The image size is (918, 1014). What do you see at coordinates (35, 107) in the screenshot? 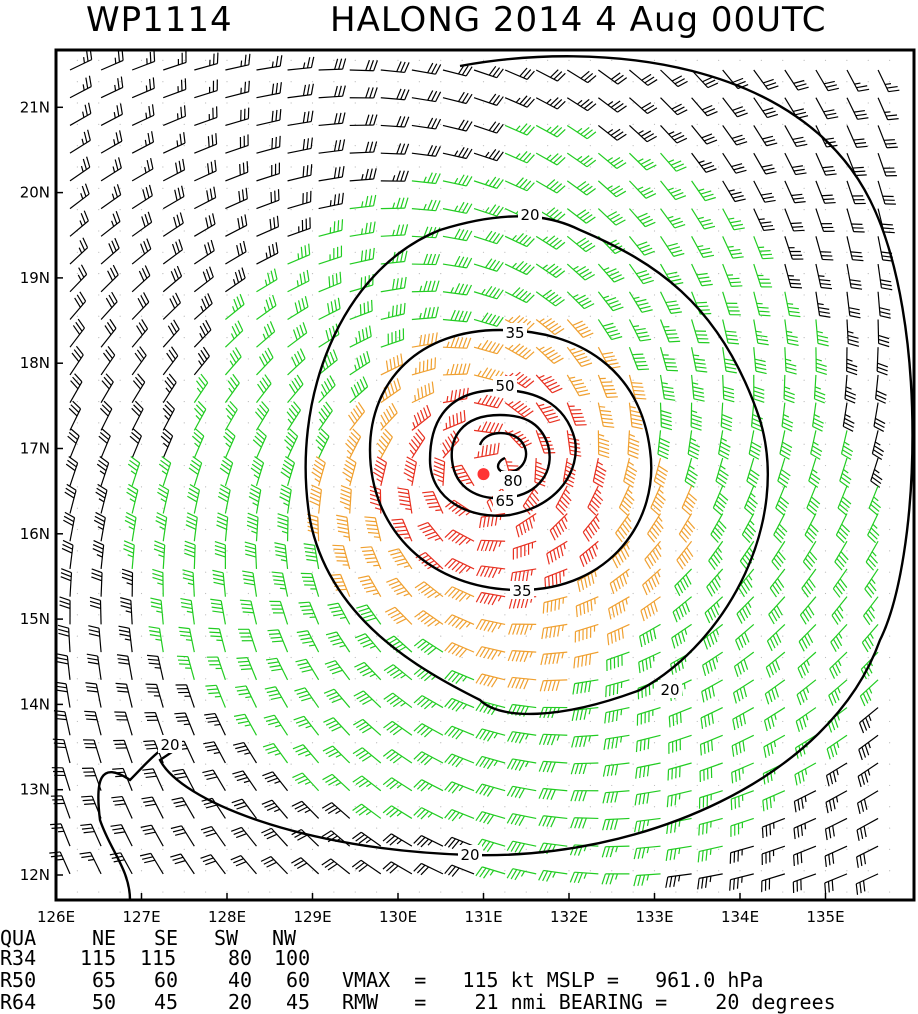
I see `lat-tick-label: 21N` at bounding box center [35, 107].